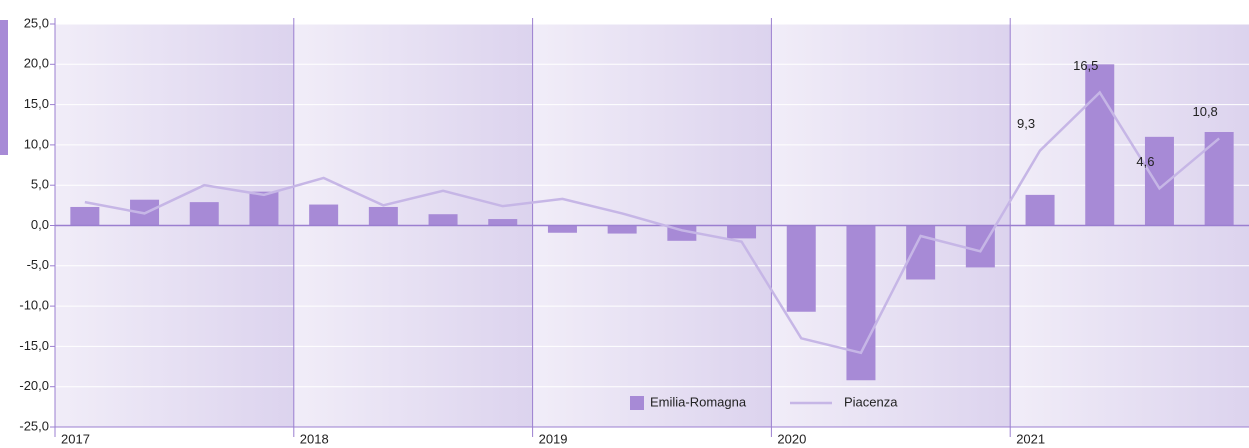  I want to click on y-tick-label: 0,0, so click(40, 224).